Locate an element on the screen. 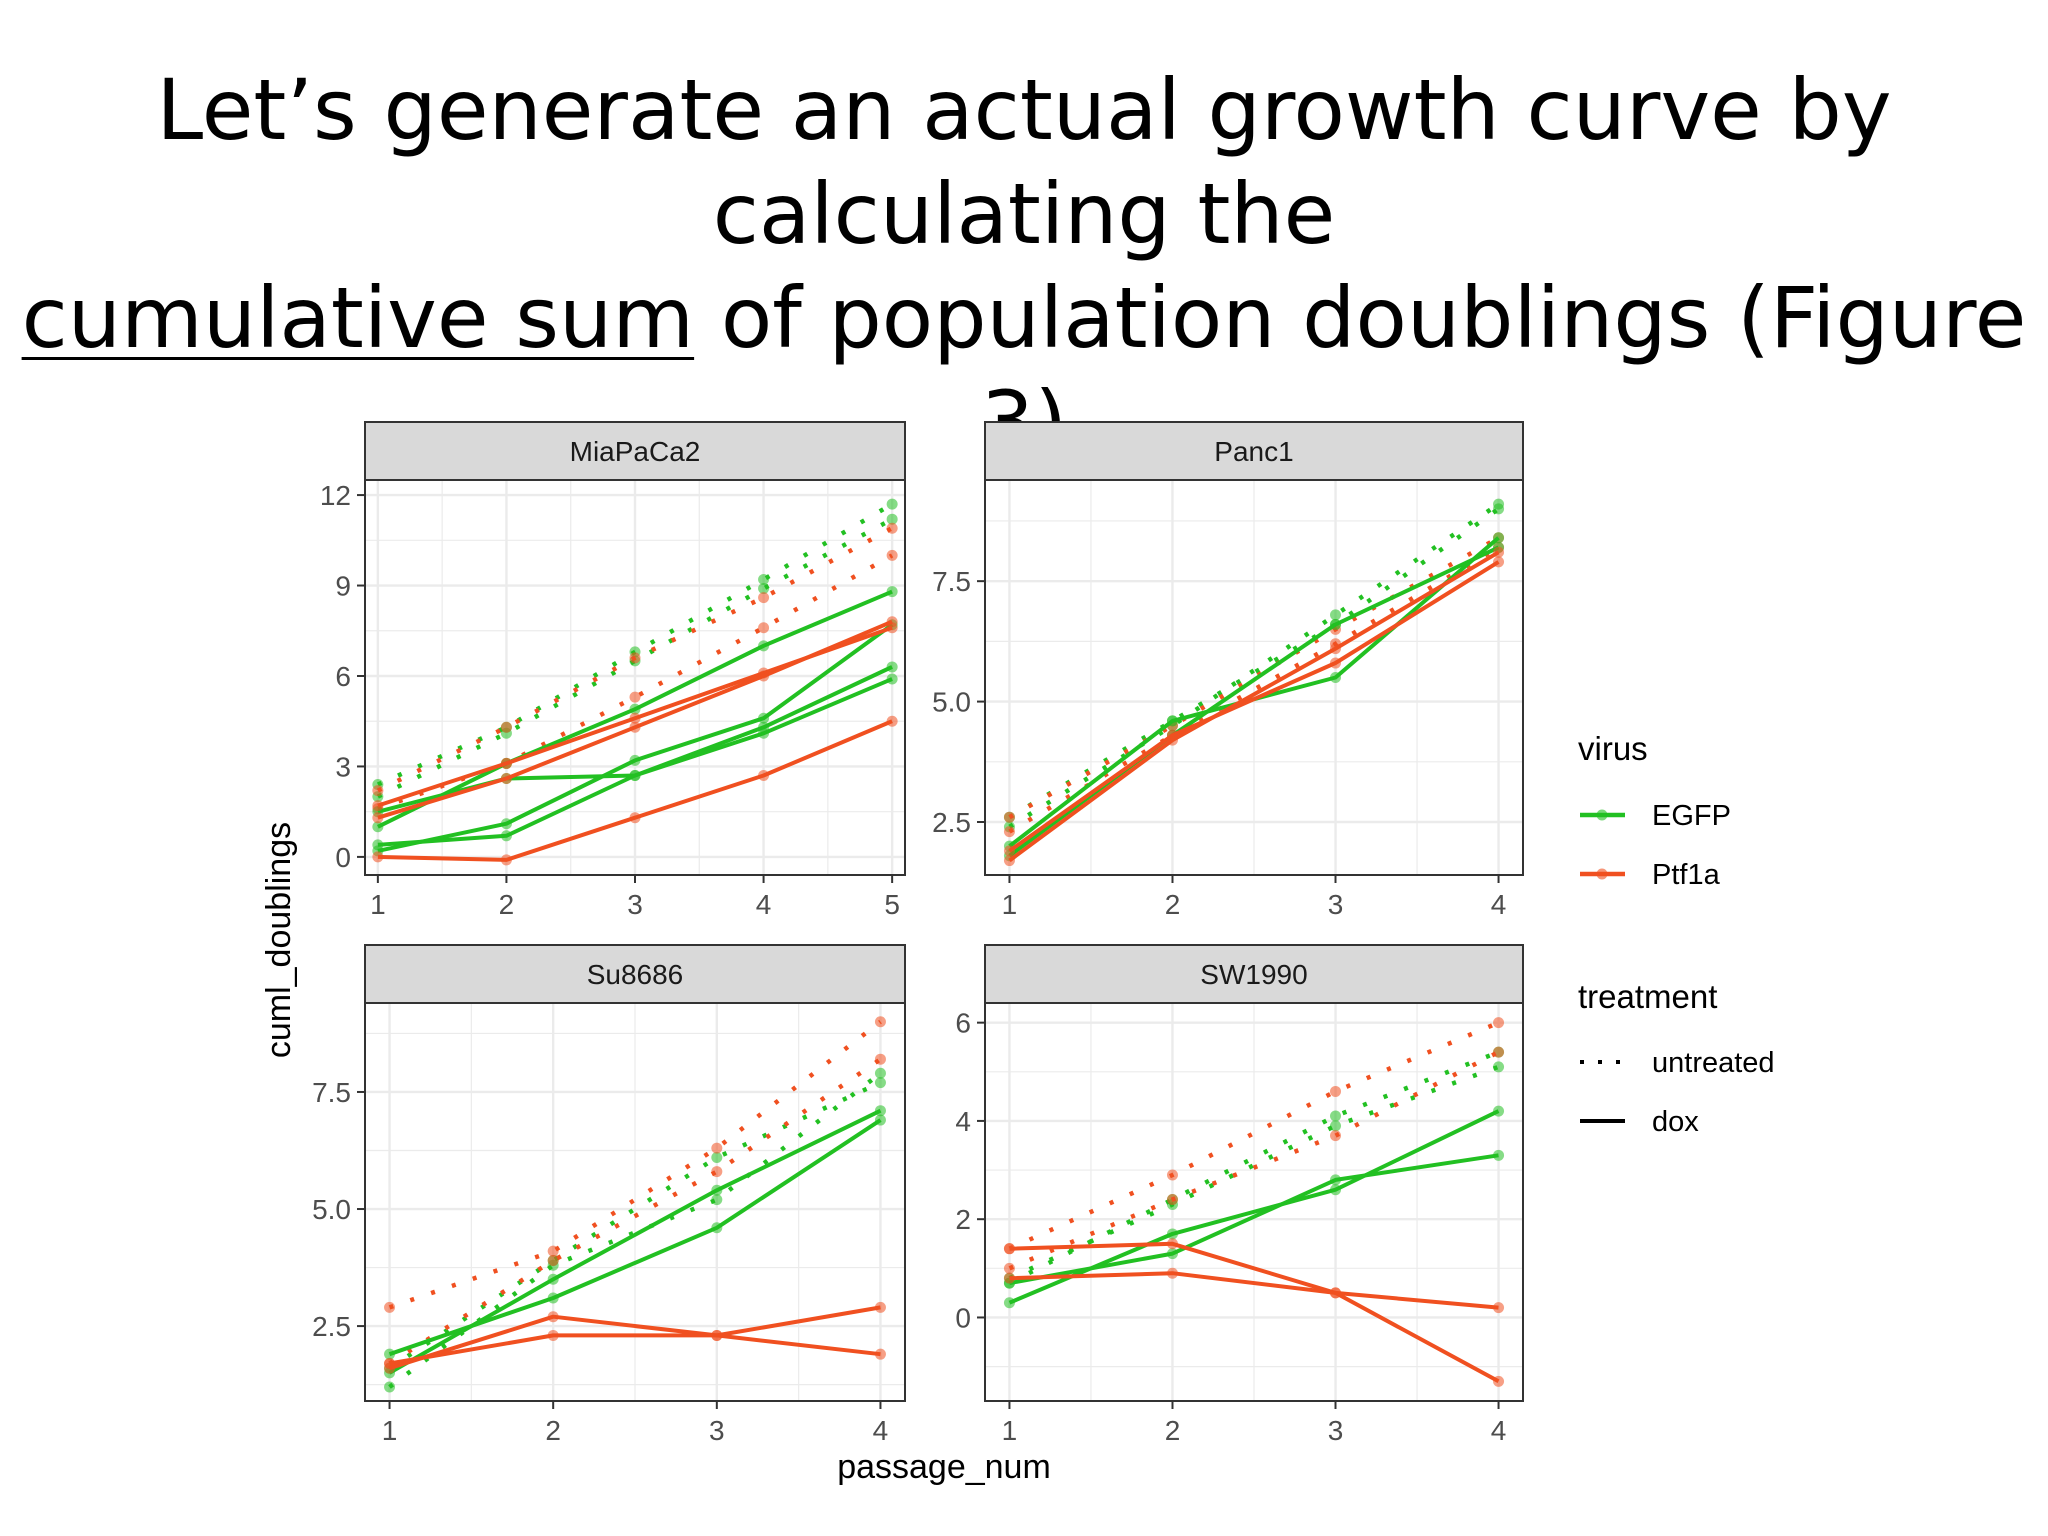 This screenshot has width=2048, height=1536. y-tick-label: 3 is located at coordinates (343, 766).